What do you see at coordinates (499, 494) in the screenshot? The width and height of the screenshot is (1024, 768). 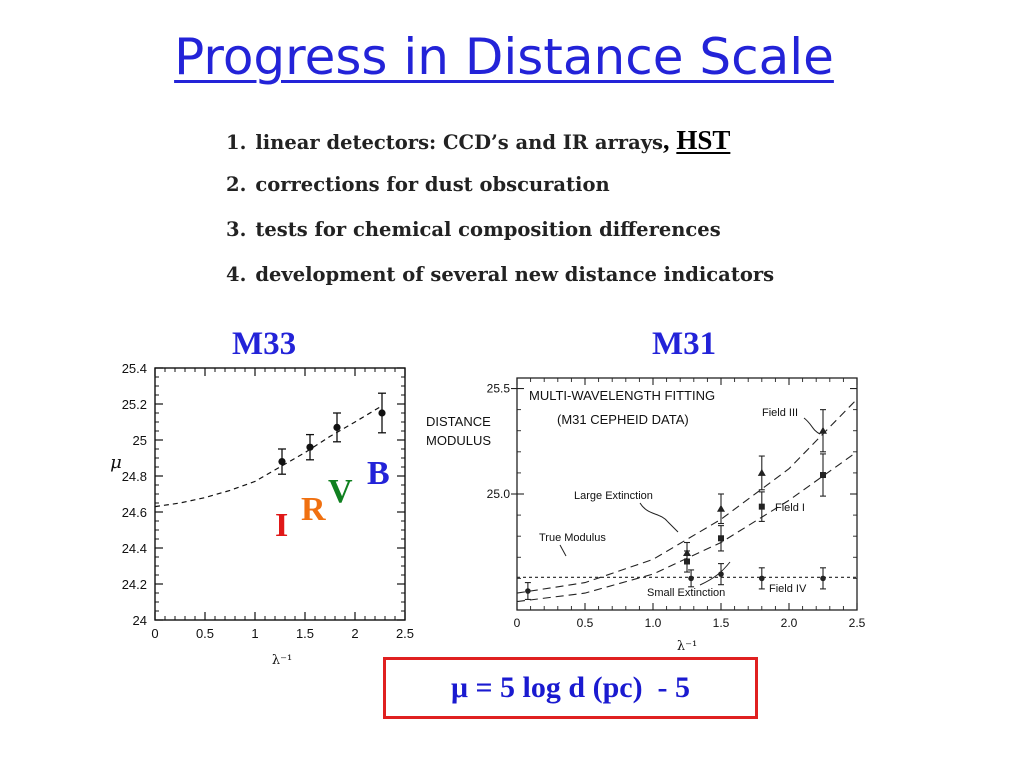 I see `m31-y-tick-label: 25.0` at bounding box center [499, 494].